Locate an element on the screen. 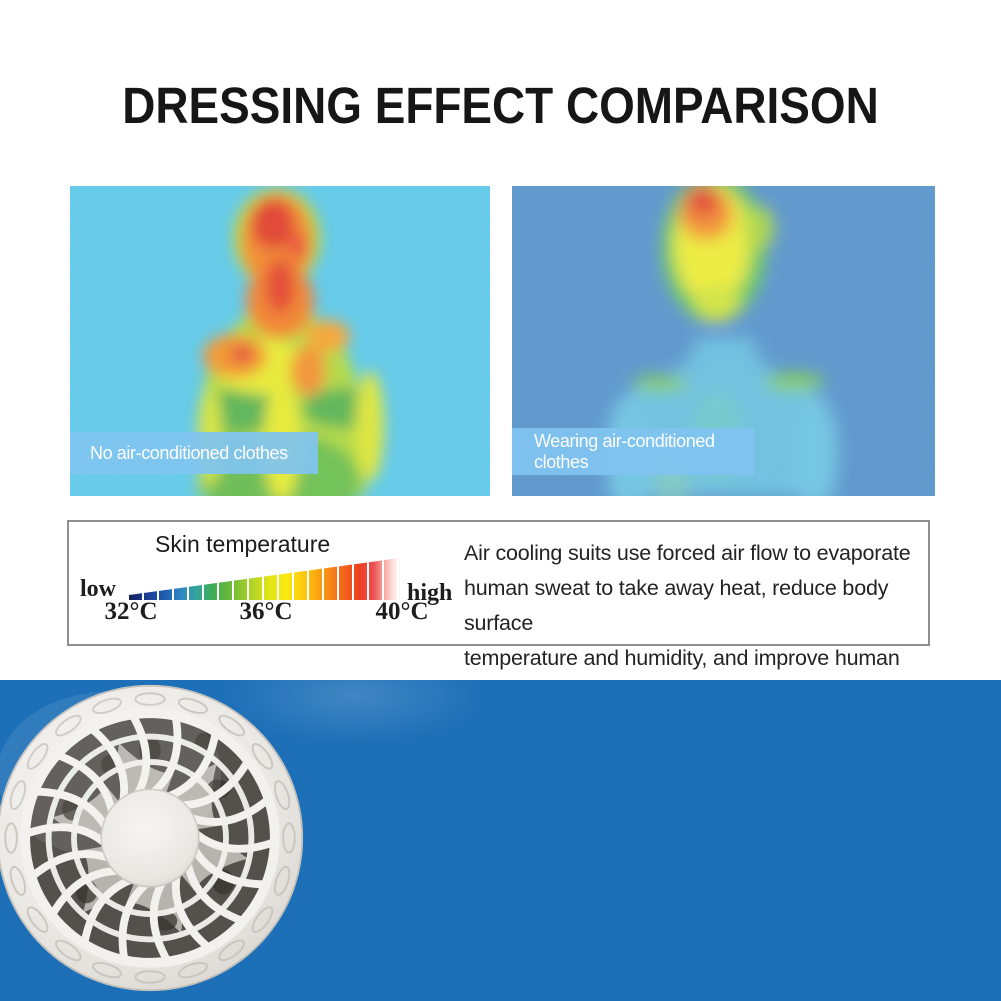  temperature-gradient-scale is located at coordinates (264, 579).